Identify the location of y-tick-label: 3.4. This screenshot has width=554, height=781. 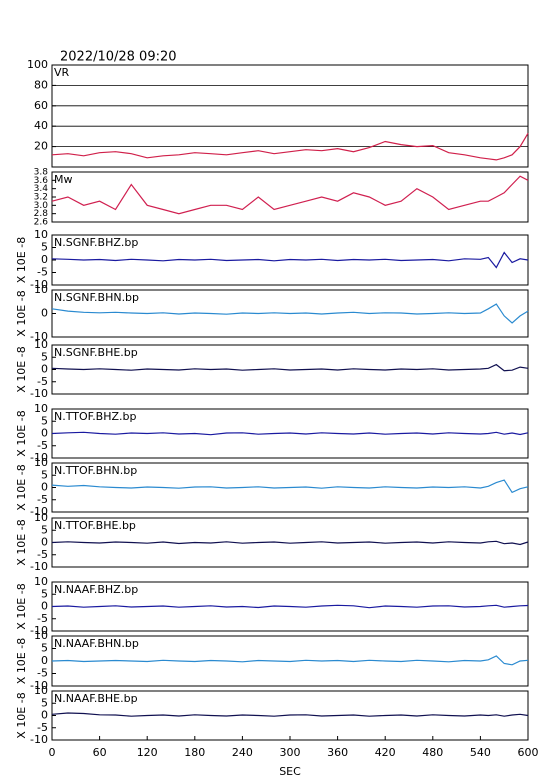
(41, 189).